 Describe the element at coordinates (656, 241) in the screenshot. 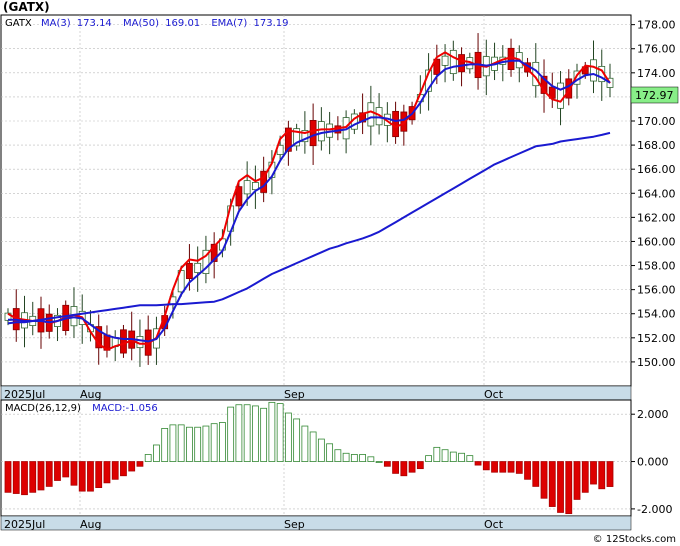

I see `price-tick-label: 160.00` at that location.